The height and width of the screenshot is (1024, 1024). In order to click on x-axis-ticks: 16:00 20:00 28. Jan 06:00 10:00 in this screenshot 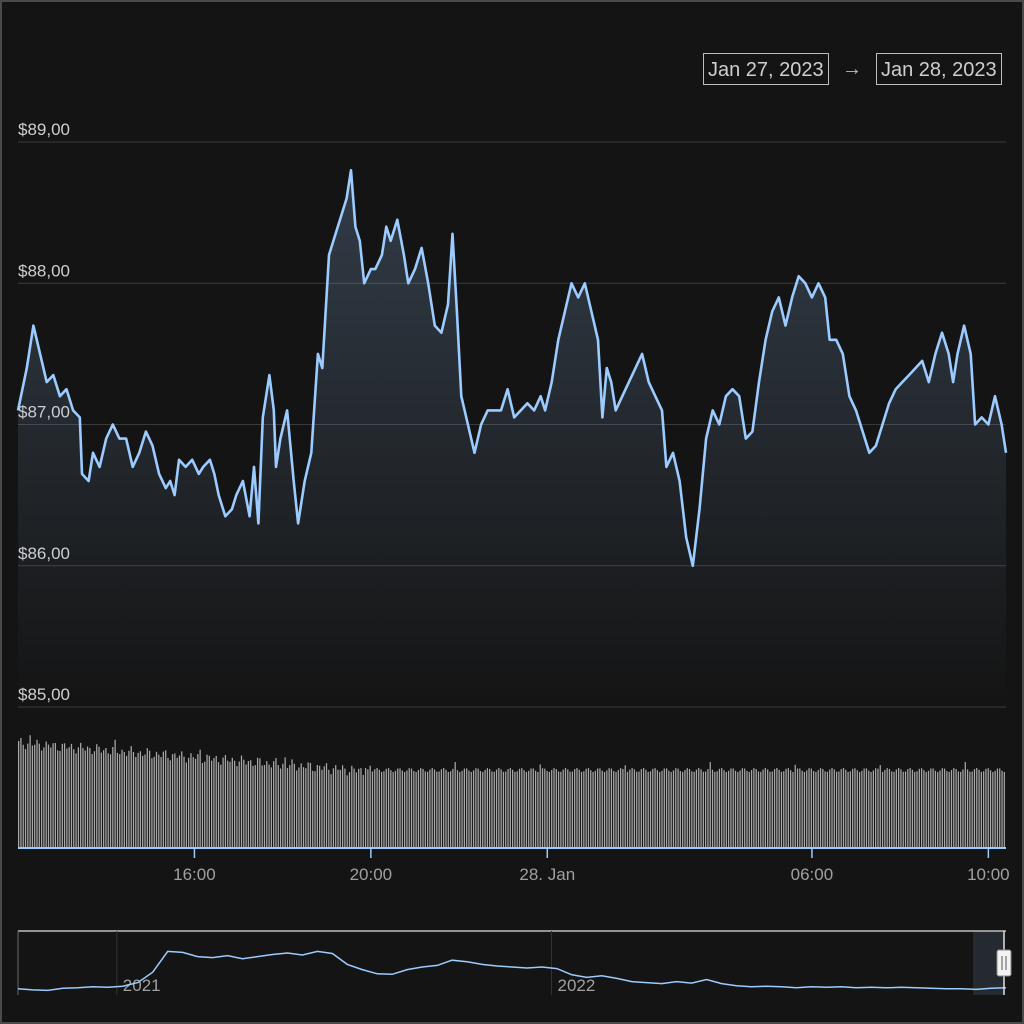, I will do `click(591, 866)`.